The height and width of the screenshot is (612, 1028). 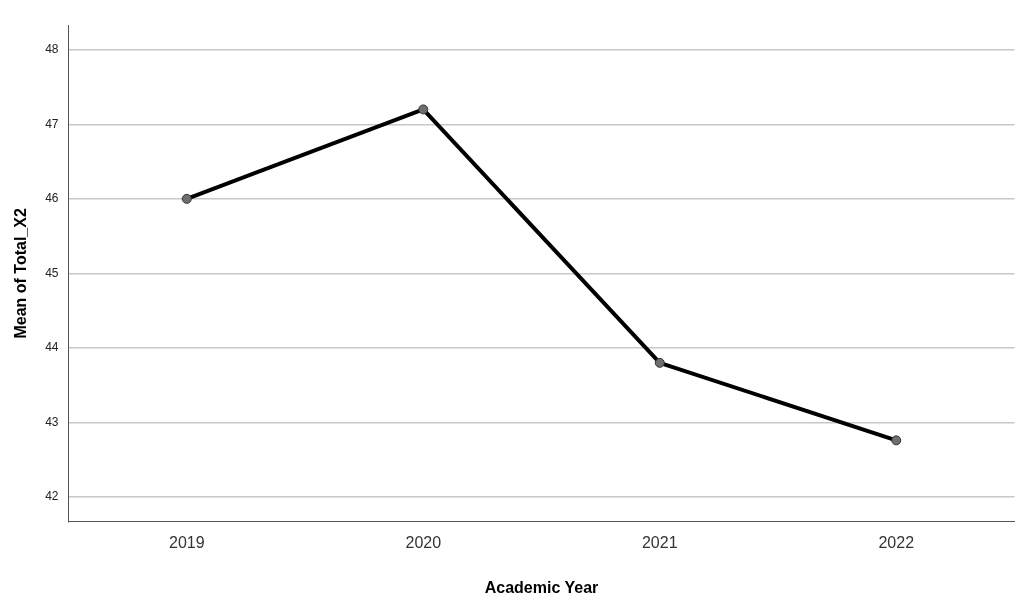 What do you see at coordinates (186, 542) in the screenshot?
I see `x-tick-label: 2019` at bounding box center [186, 542].